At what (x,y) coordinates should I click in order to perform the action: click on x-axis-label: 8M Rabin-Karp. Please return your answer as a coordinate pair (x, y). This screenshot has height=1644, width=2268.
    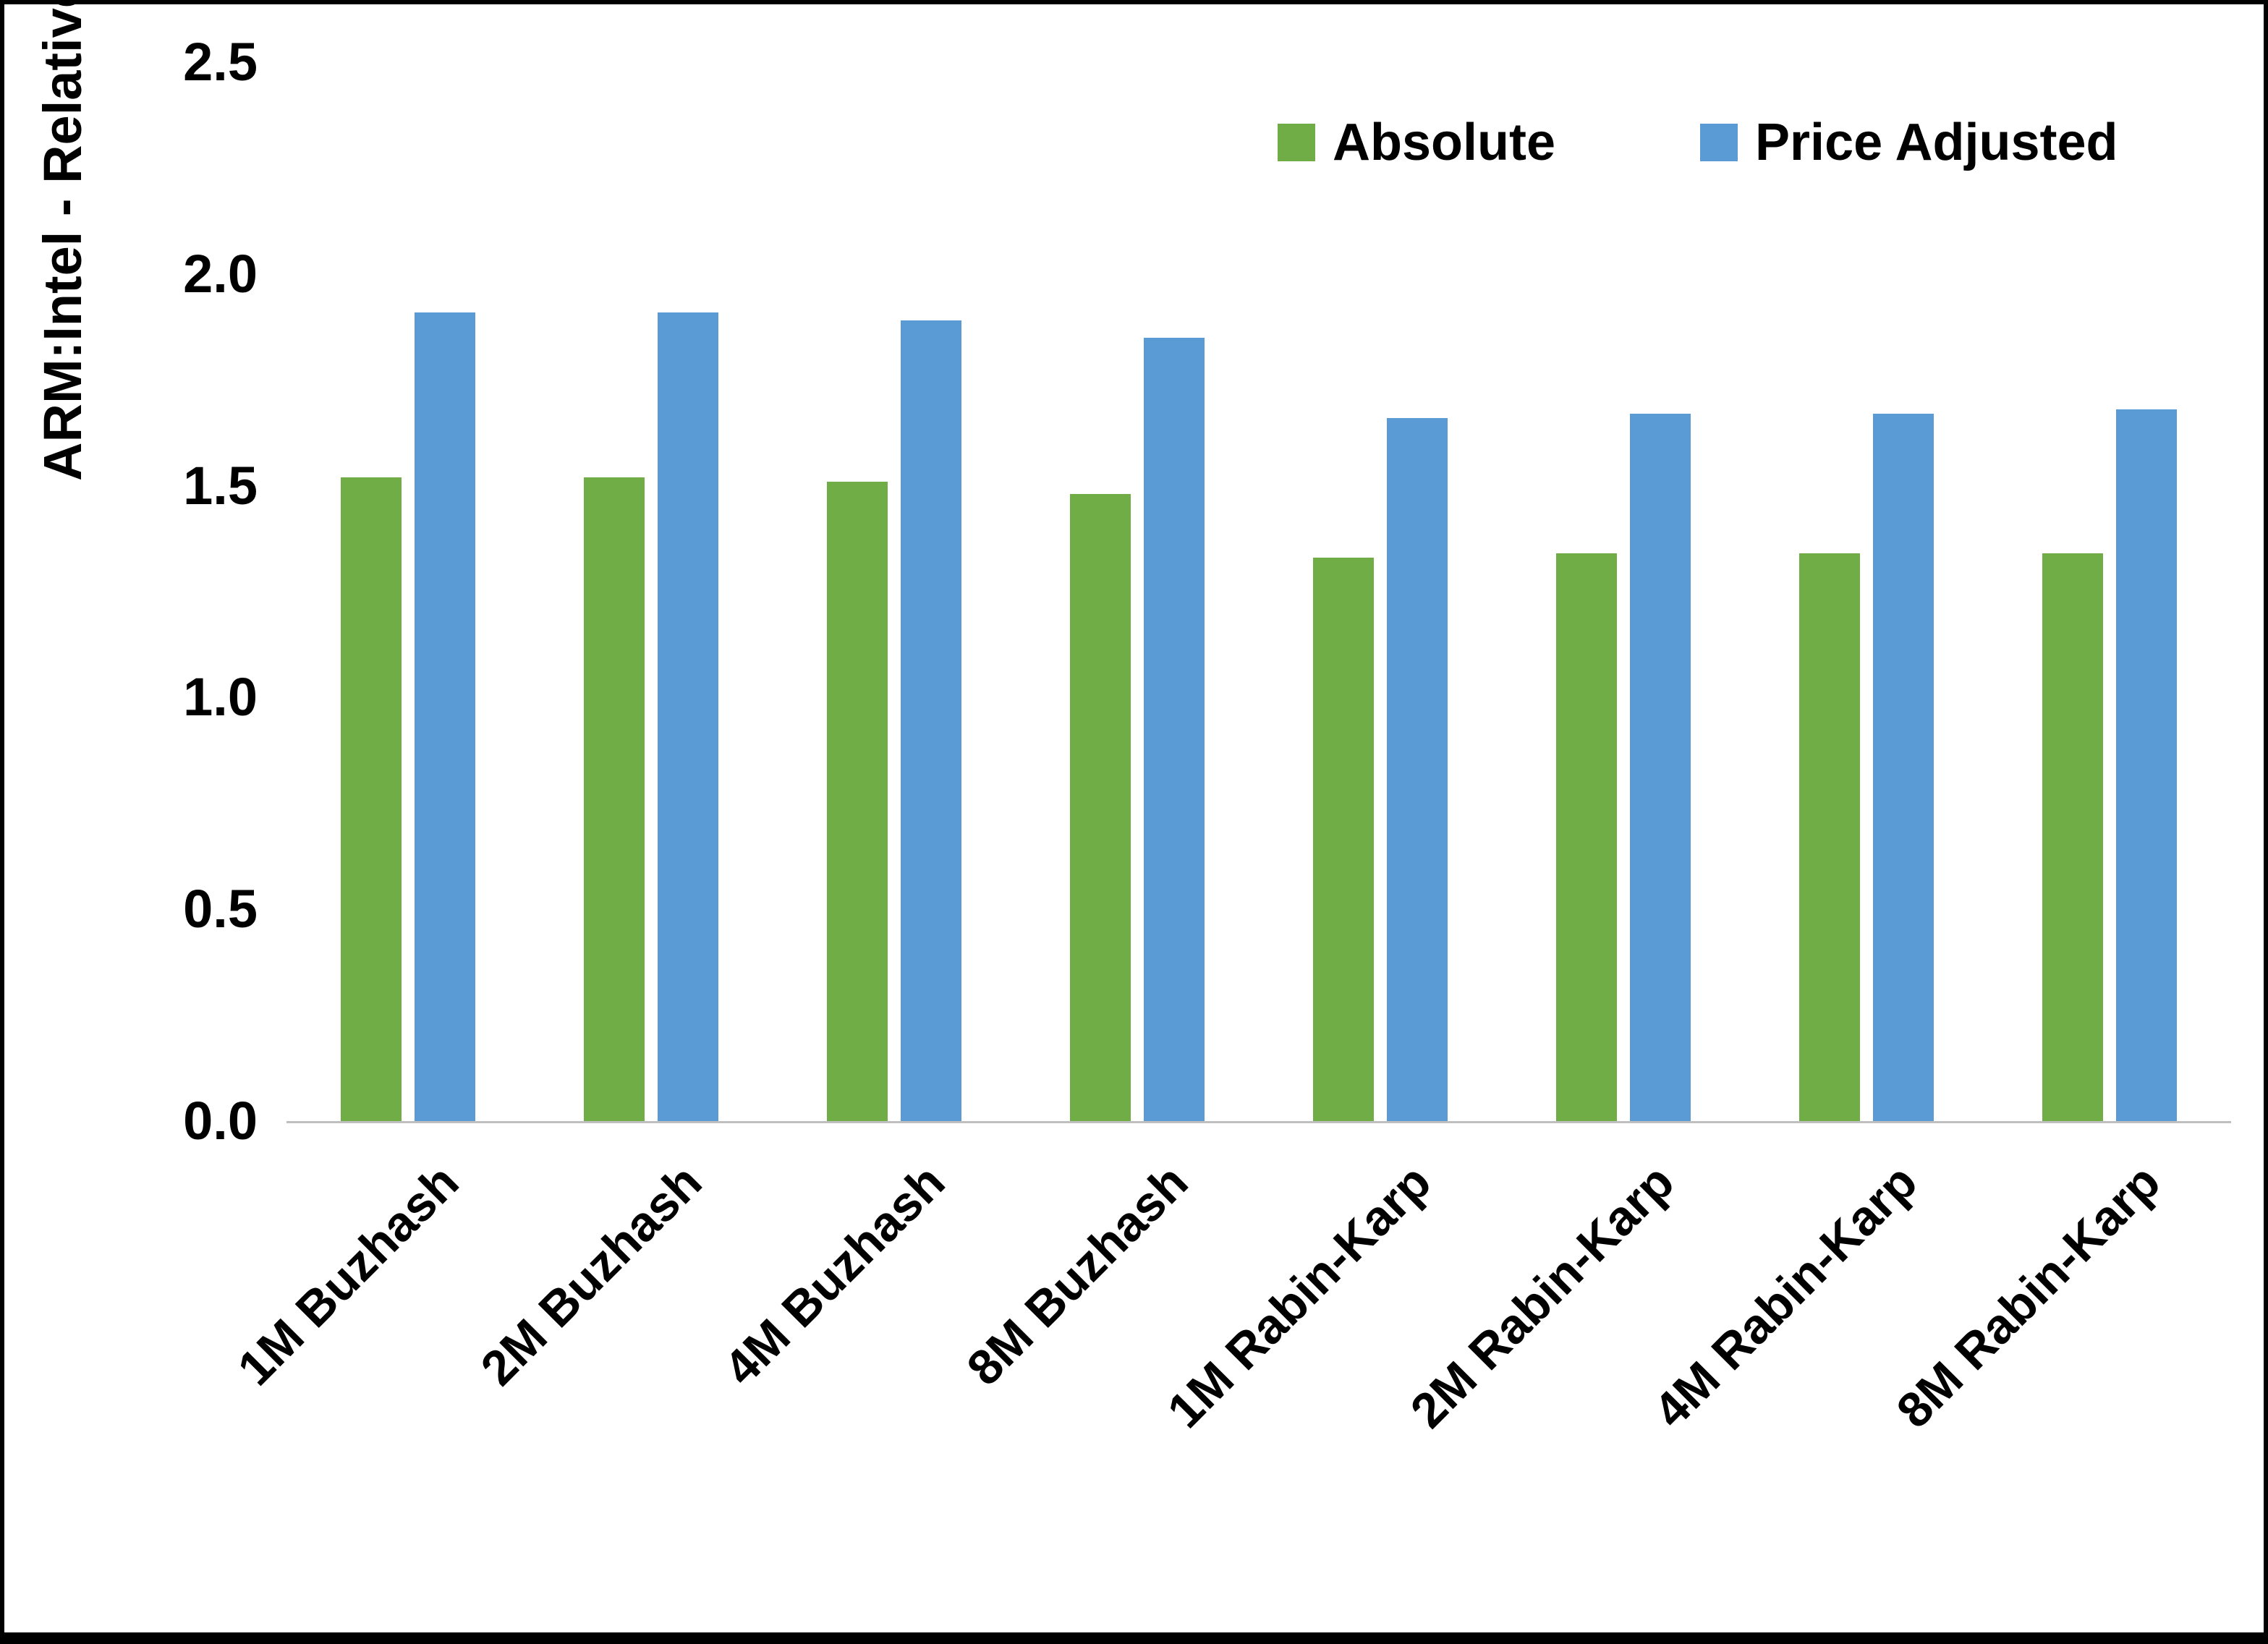
    Looking at the image, I should click on (2028, 1296).